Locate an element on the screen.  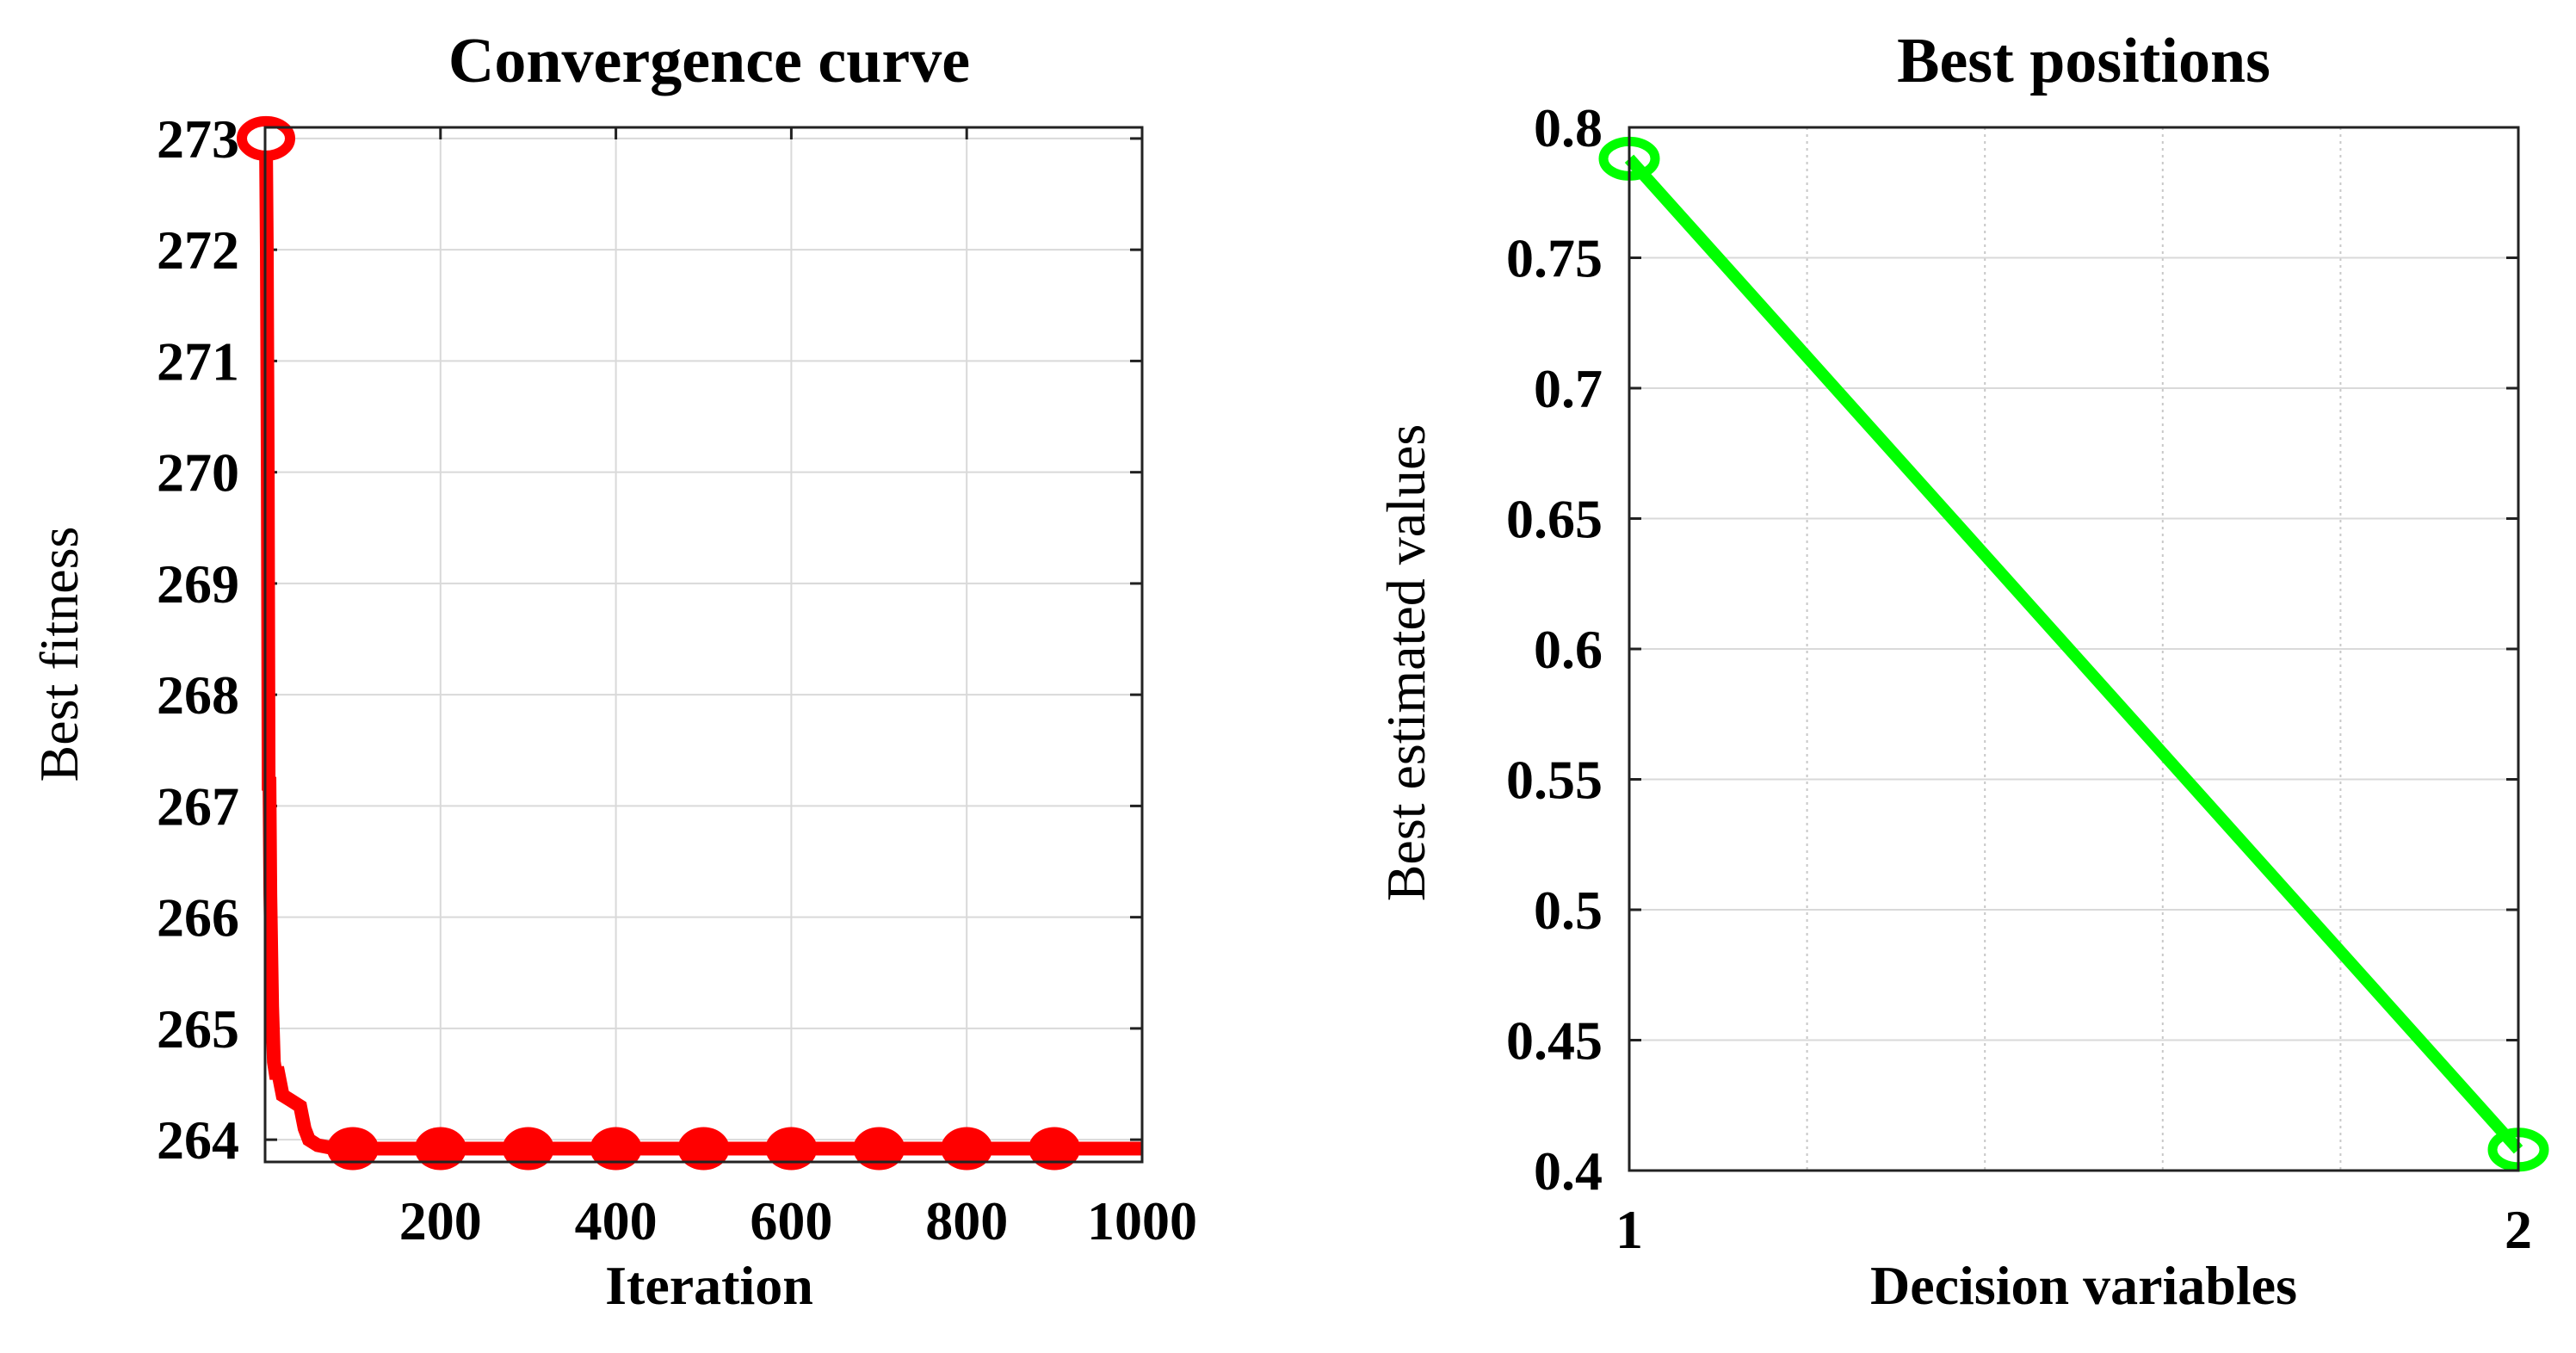
convergence-xtick-label: 600 is located at coordinates (791, 1220).